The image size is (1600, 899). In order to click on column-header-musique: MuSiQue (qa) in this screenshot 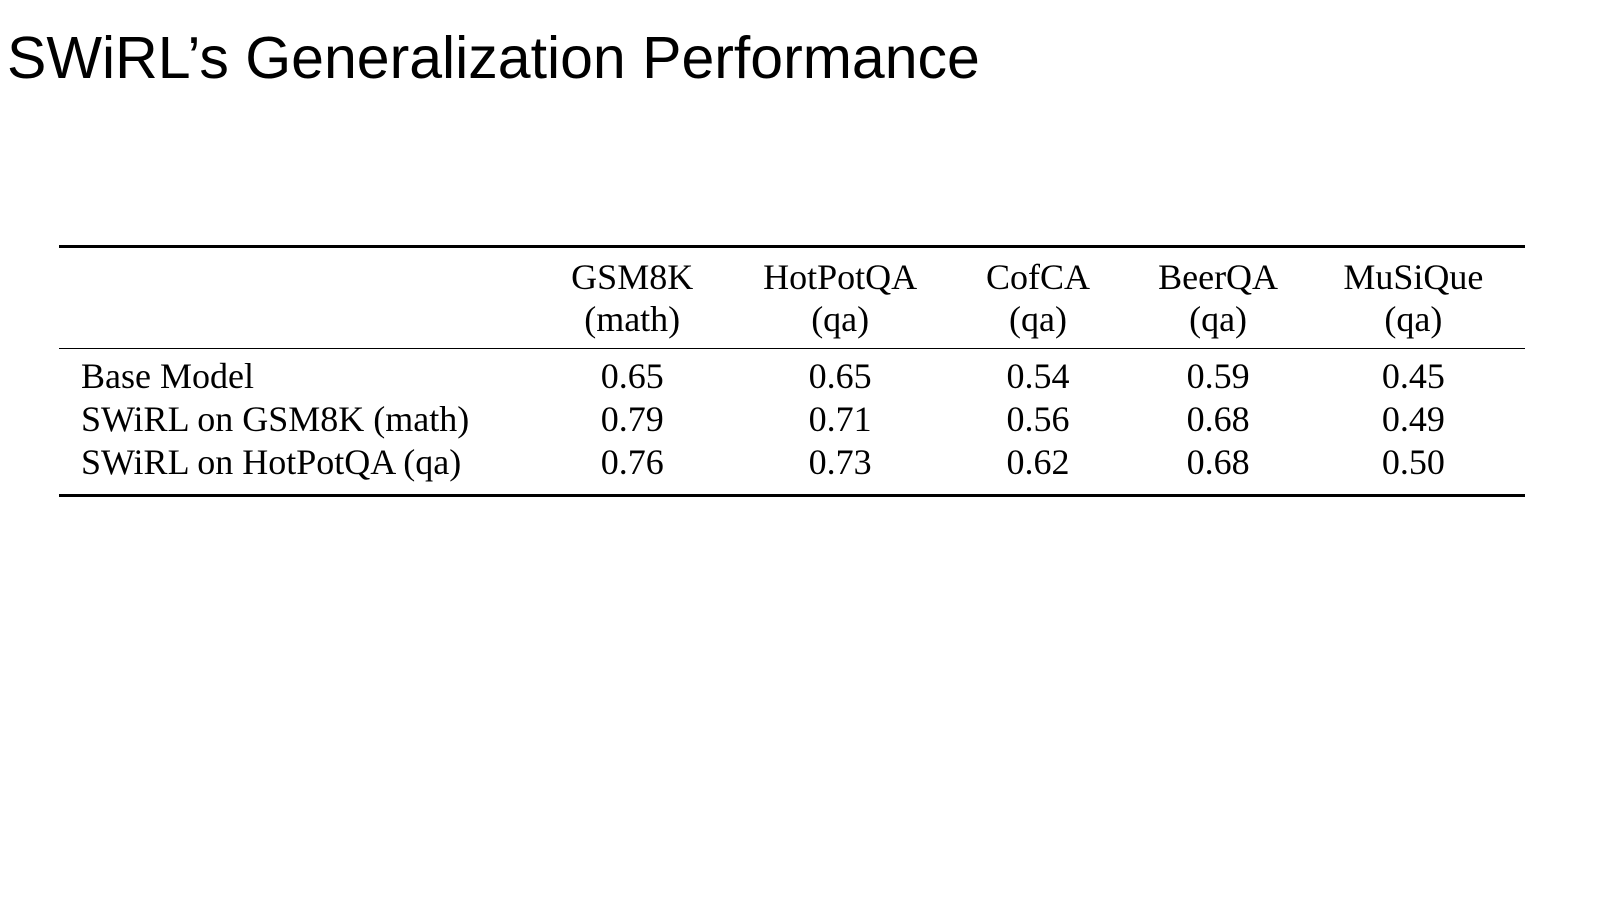, I will do `click(1413, 298)`.